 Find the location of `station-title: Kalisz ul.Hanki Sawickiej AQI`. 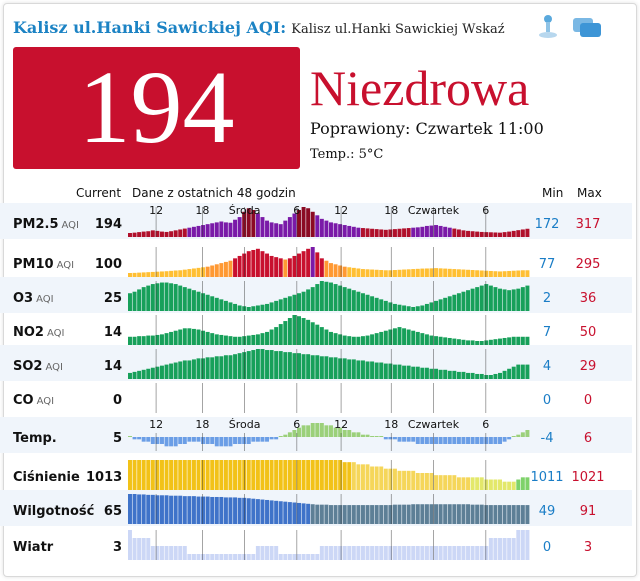

station-title: Kalisz ul.Hanki Sawickiej AQI is located at coordinates (147, 27).